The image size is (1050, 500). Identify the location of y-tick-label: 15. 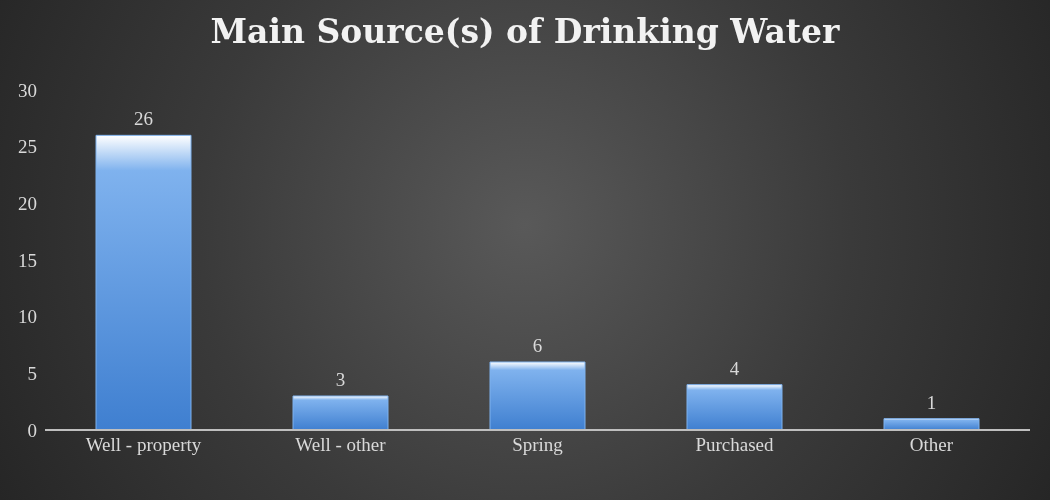
(27, 260).